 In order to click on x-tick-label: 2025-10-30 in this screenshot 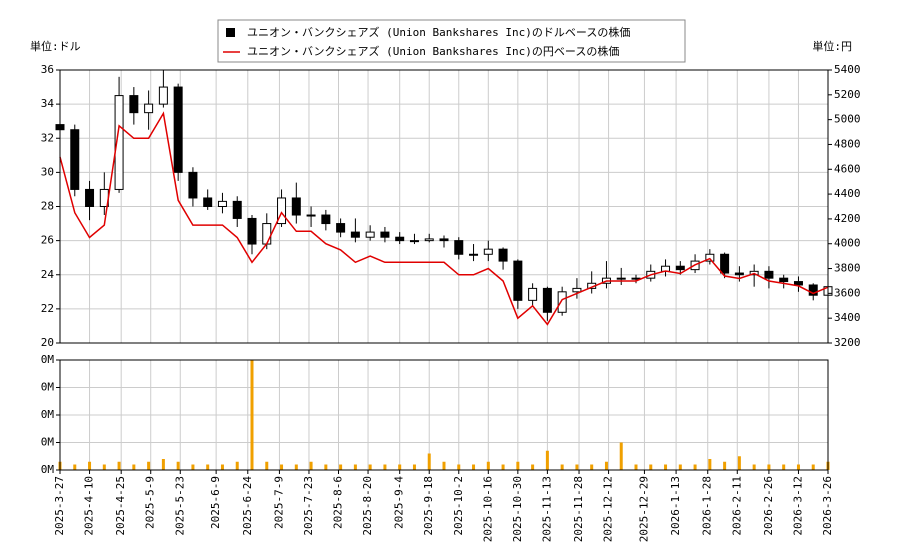, I will do `click(517, 509)`.